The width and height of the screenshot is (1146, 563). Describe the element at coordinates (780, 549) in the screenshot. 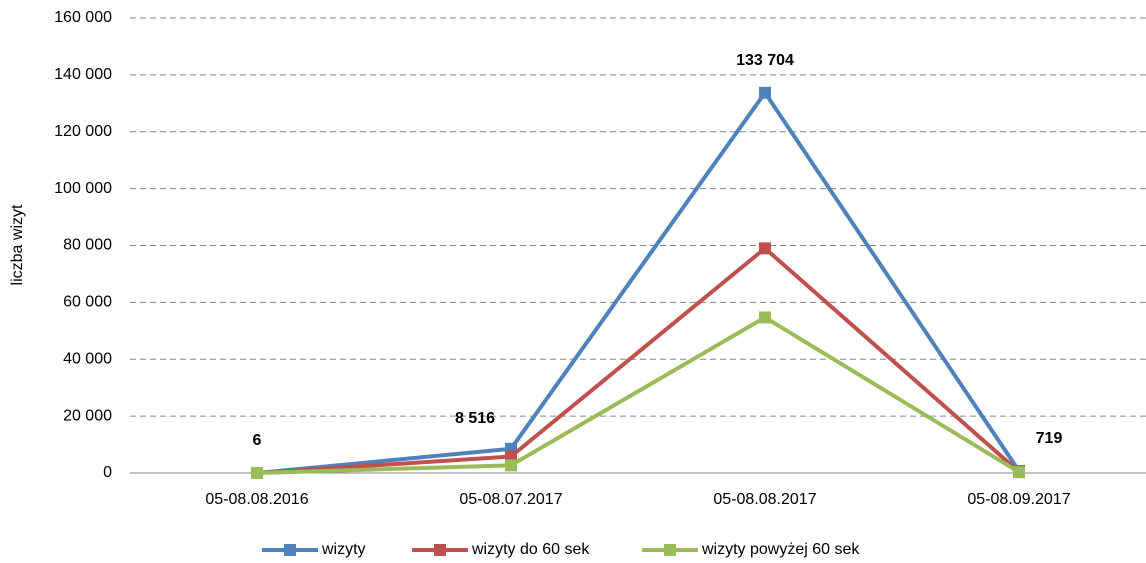

I see `legend-label: wizyty powyżej 60 sek` at that location.